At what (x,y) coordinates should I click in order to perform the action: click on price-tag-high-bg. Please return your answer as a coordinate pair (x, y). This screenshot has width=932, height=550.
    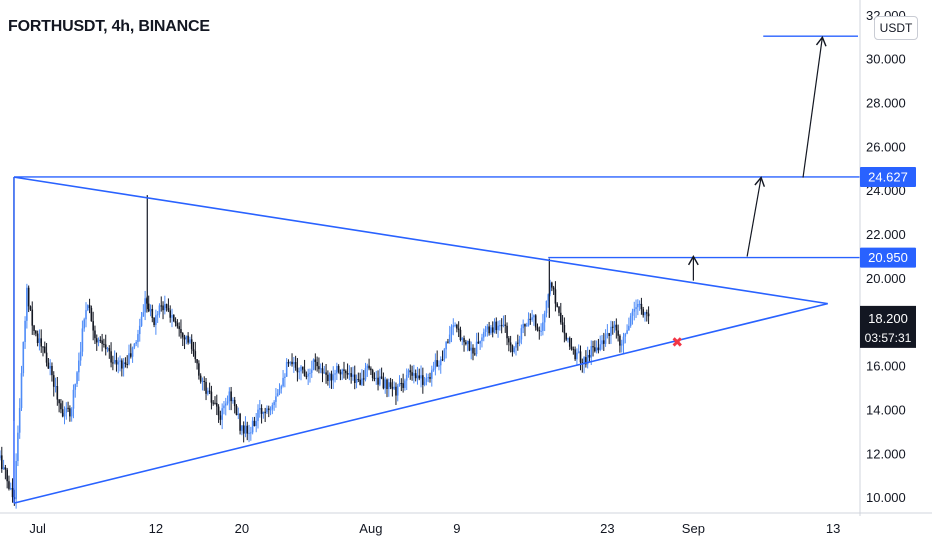
    Looking at the image, I should click on (888, 176).